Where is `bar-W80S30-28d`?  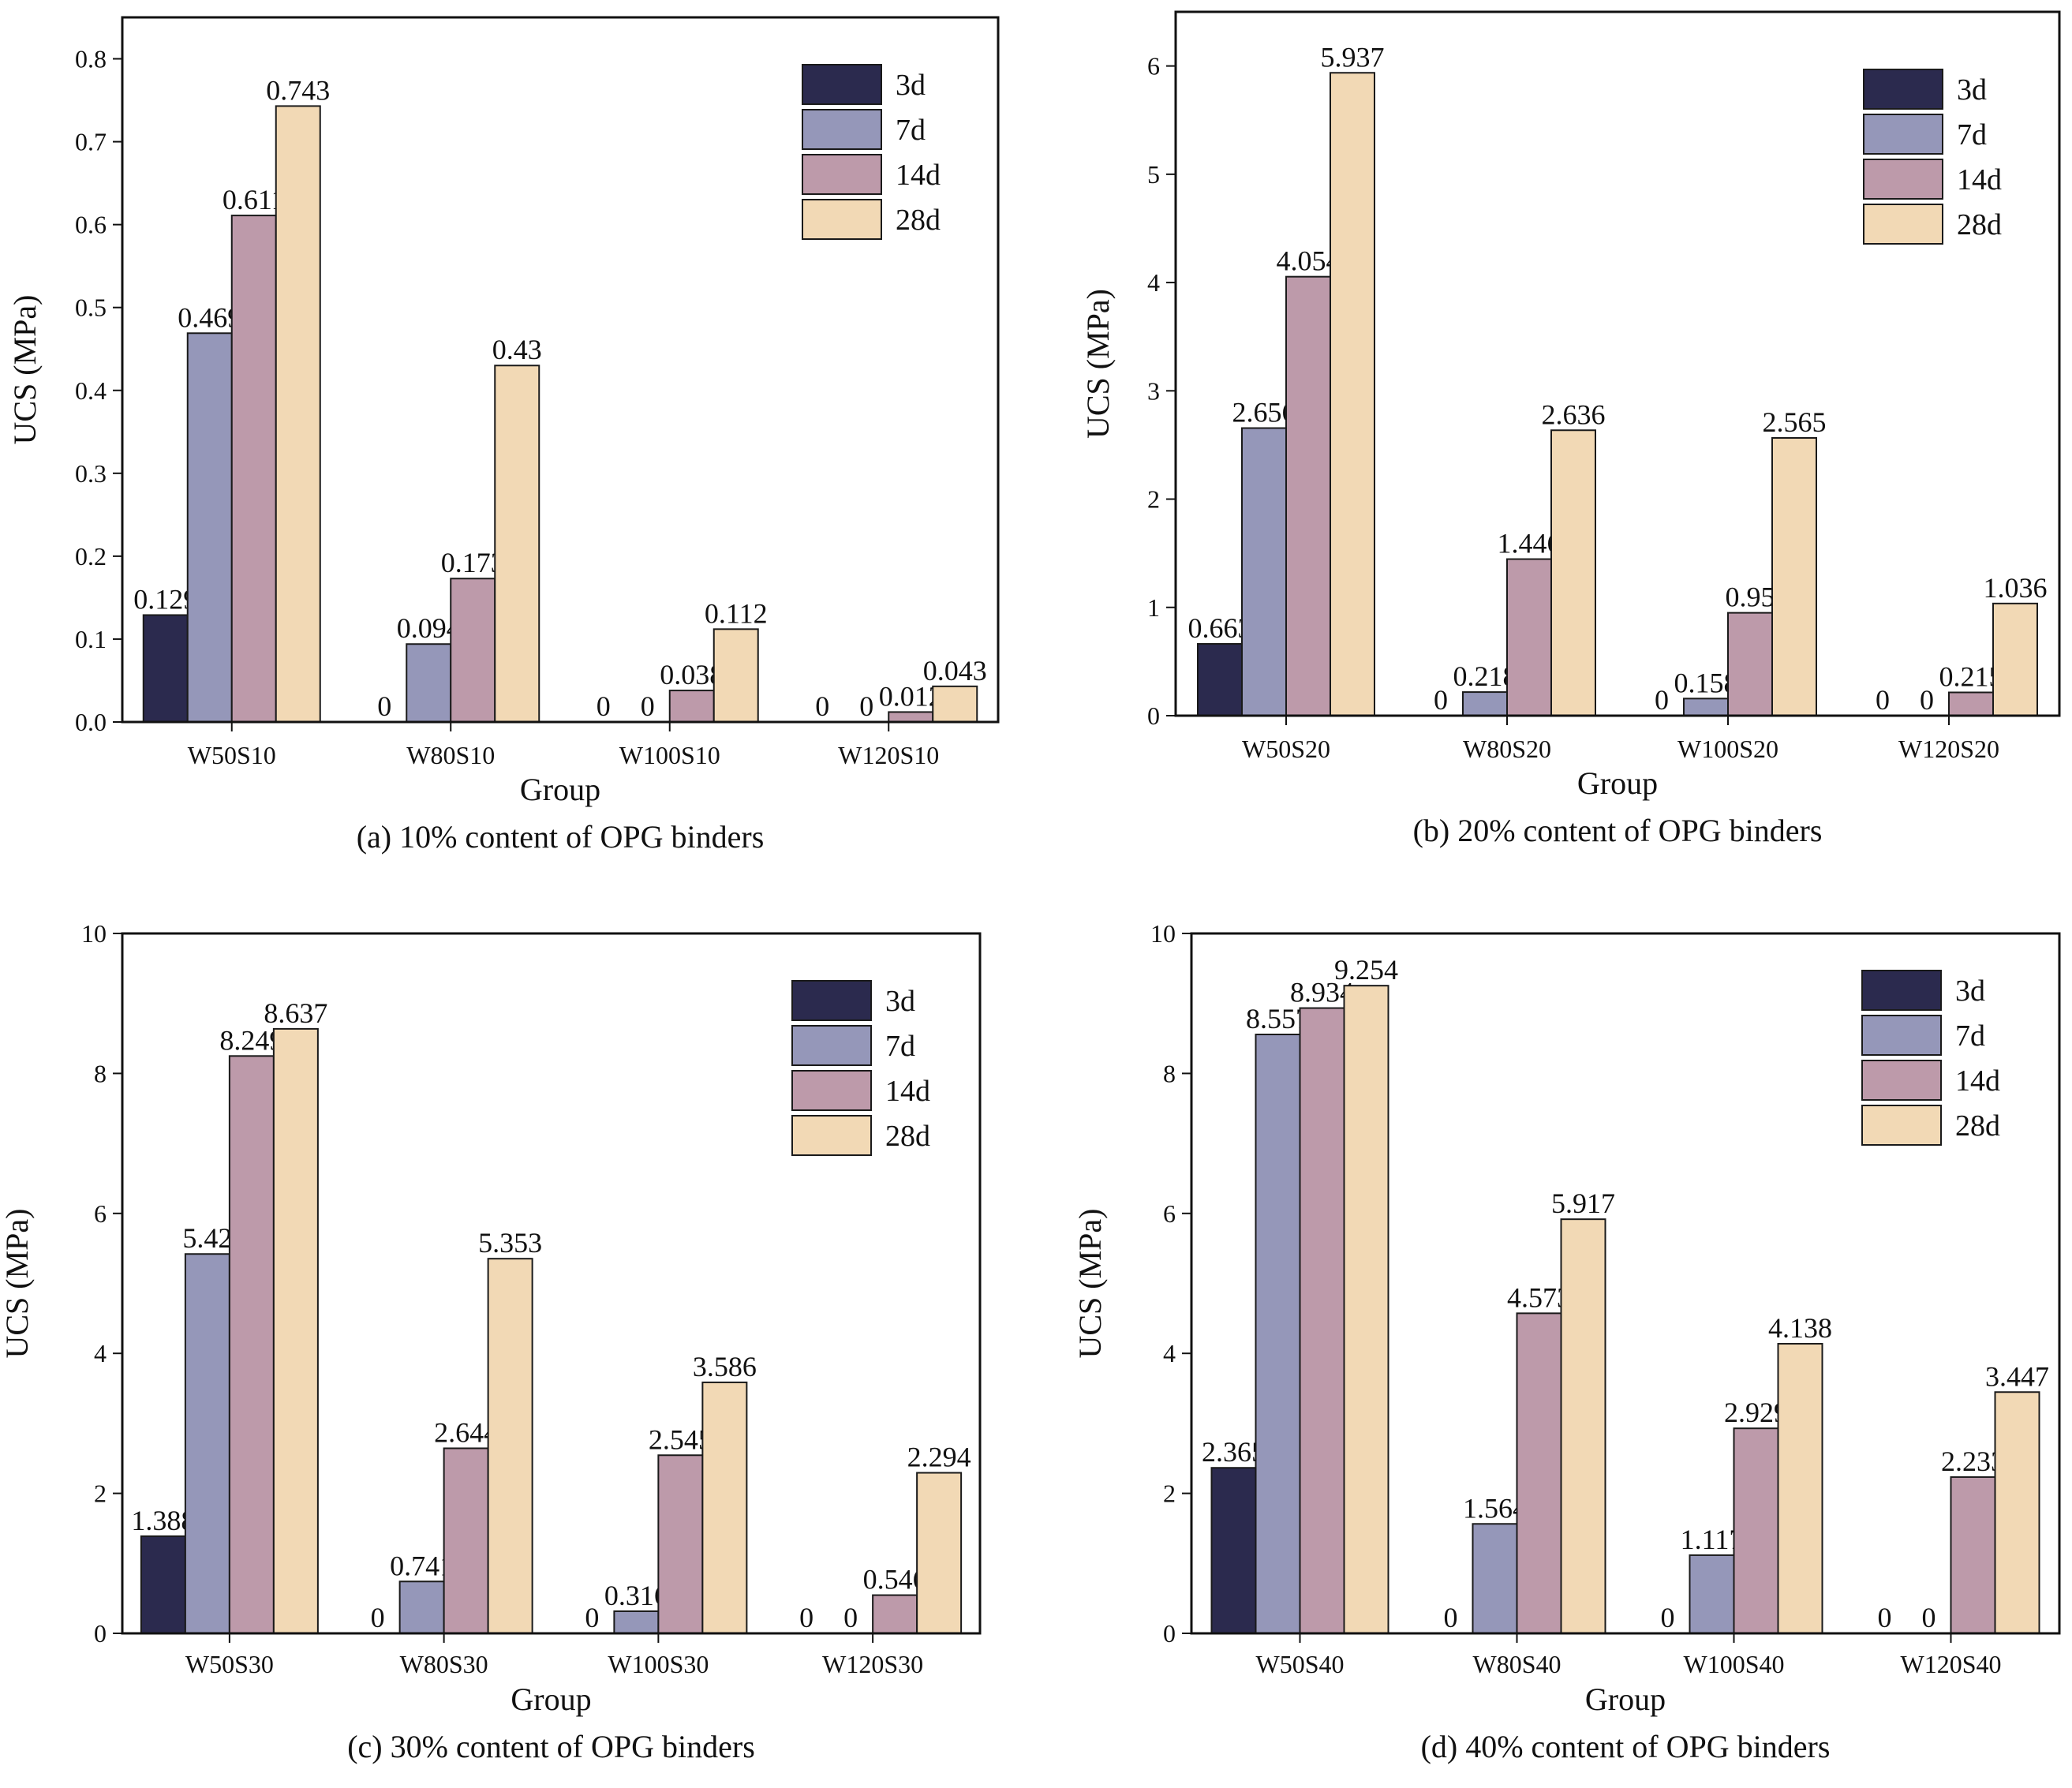 bar-W80S30-28d is located at coordinates (510, 1446).